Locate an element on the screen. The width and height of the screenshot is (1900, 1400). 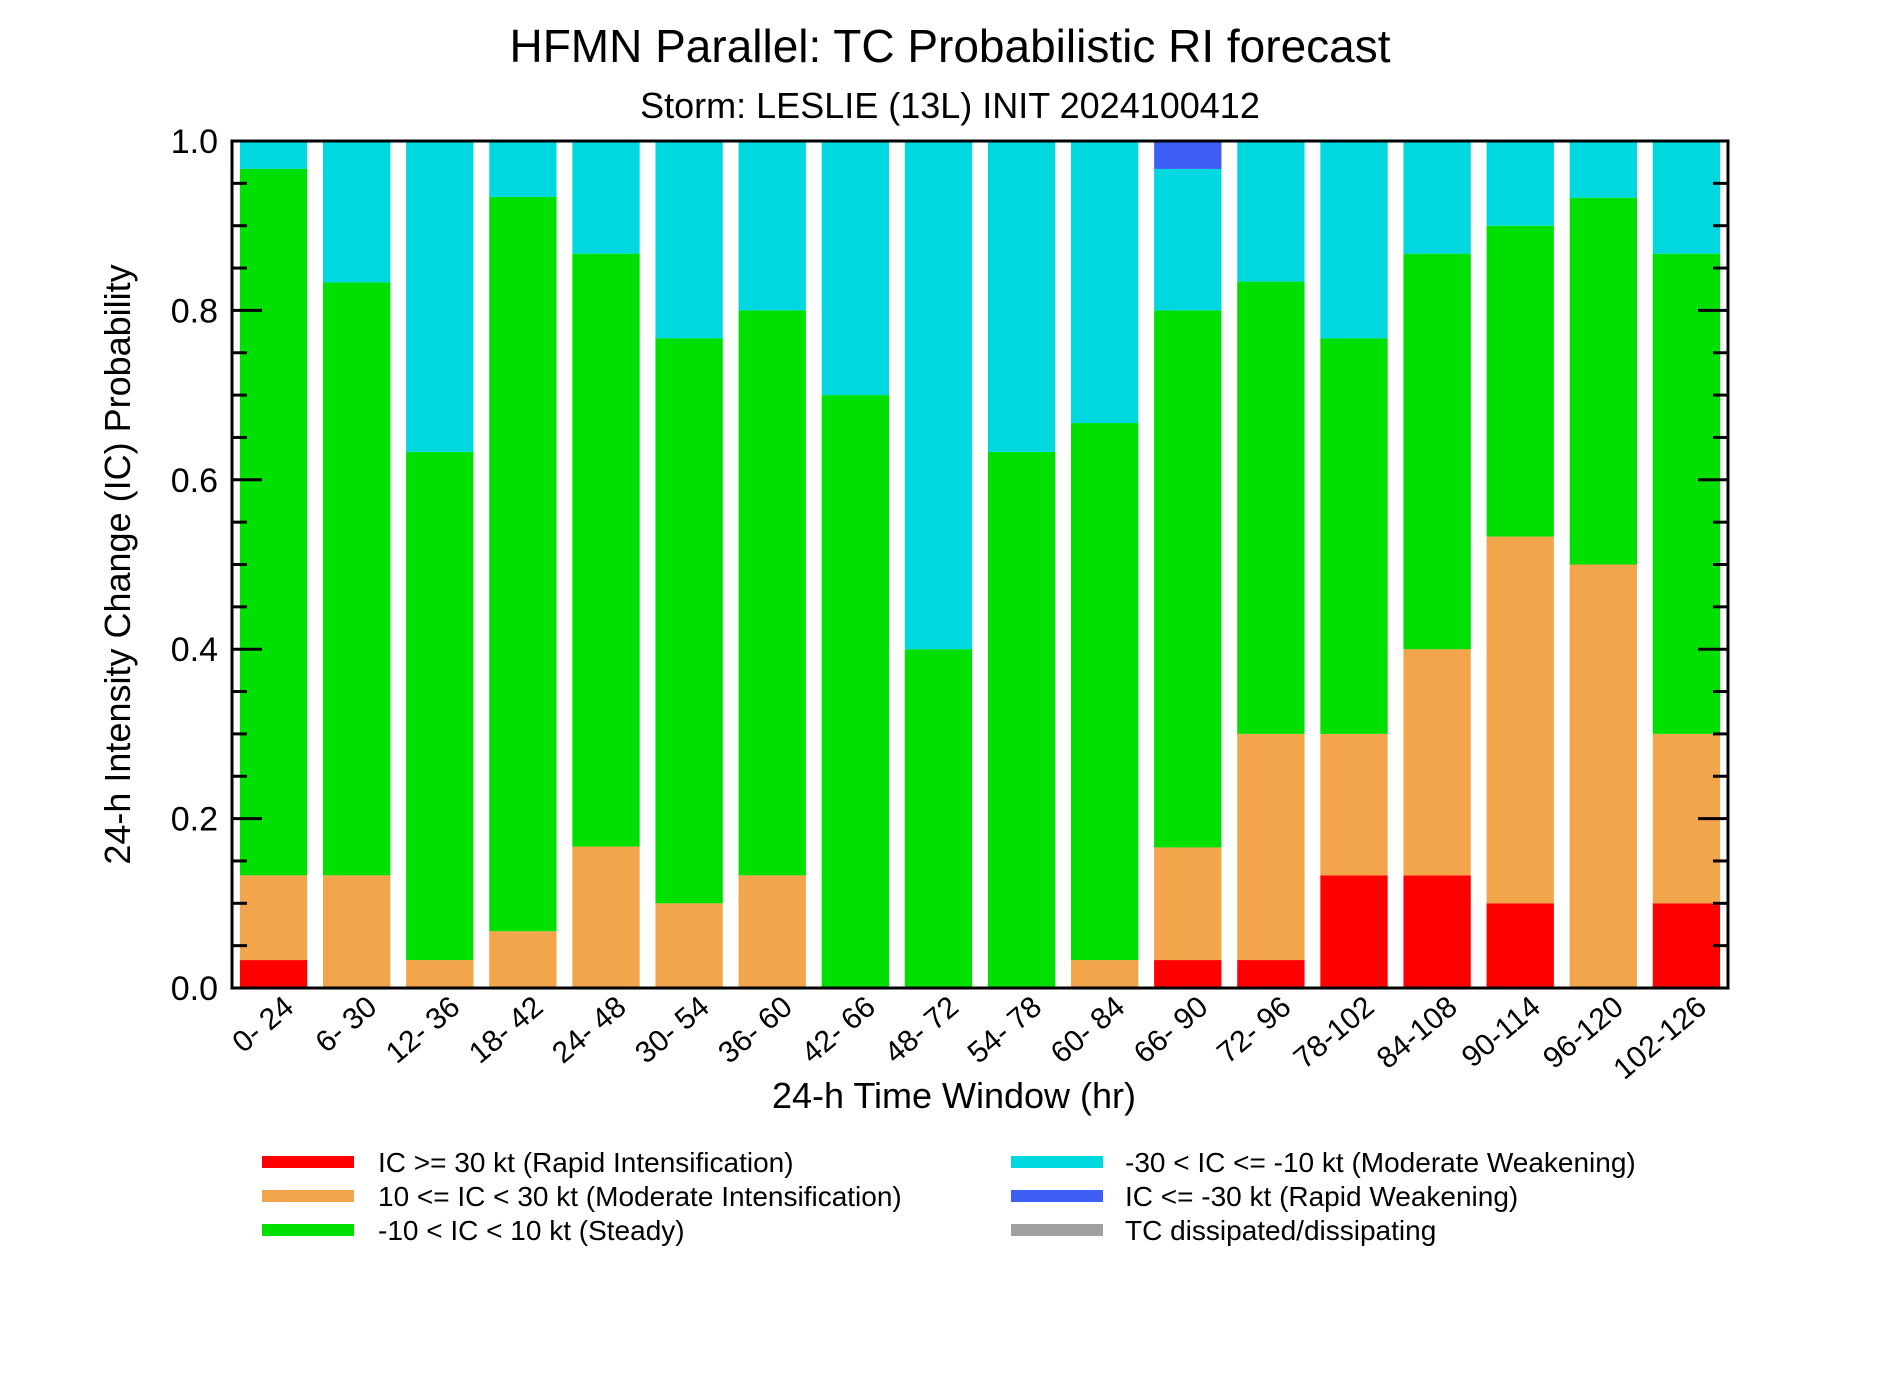
y-tick-label: 0.8 is located at coordinates (194, 311).